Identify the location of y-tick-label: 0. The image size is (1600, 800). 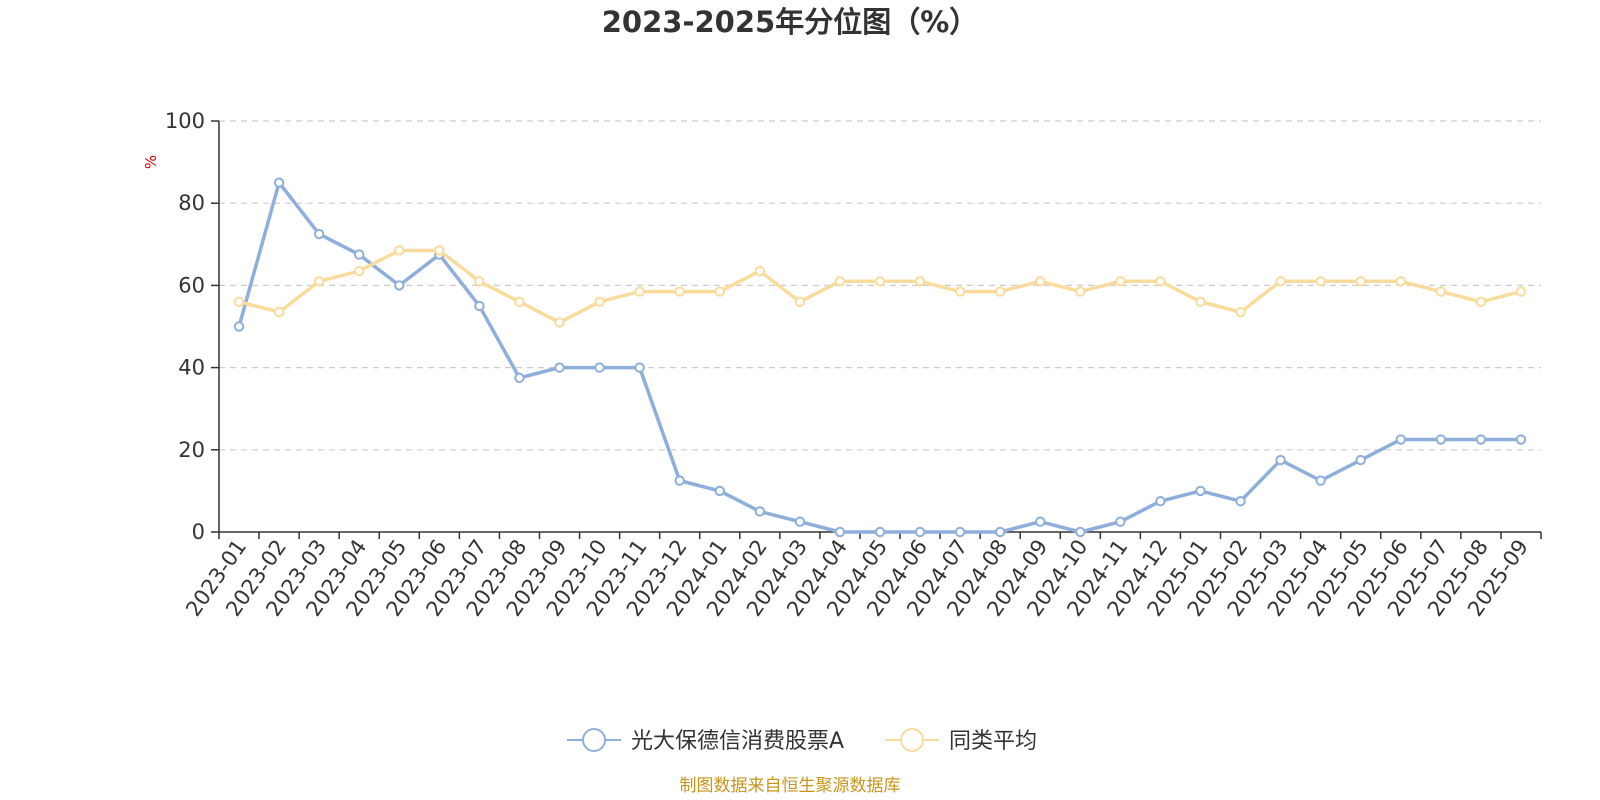
(198, 532).